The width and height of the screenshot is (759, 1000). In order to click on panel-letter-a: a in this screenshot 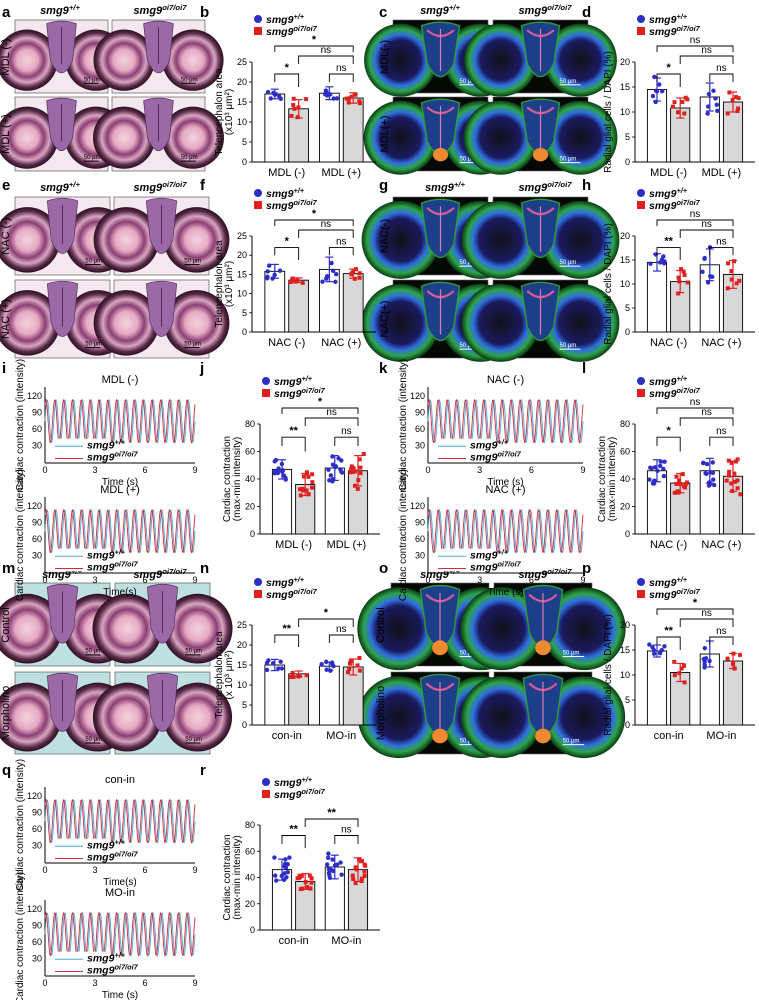, I will do `click(6, 12)`.